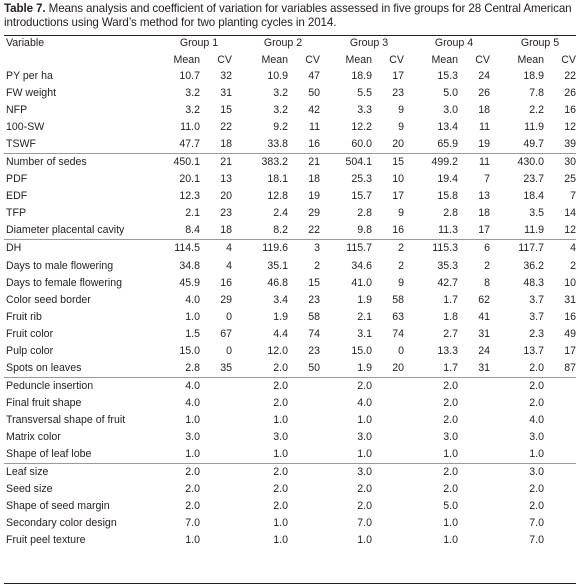 Image resolution: width=580 pixels, height=588 pixels. Describe the element at coordinates (314, 282) in the screenshot. I see `cv-cell: 15` at that location.